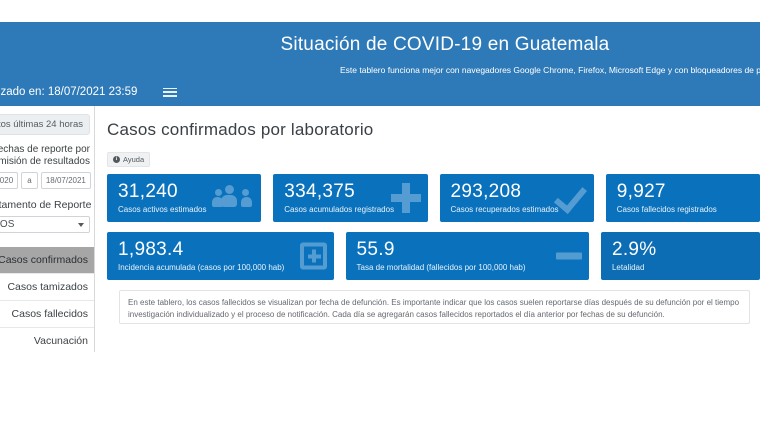 This screenshot has width=760, height=430. Describe the element at coordinates (29, 180) in the screenshot. I see `date-range-separator: a` at that location.